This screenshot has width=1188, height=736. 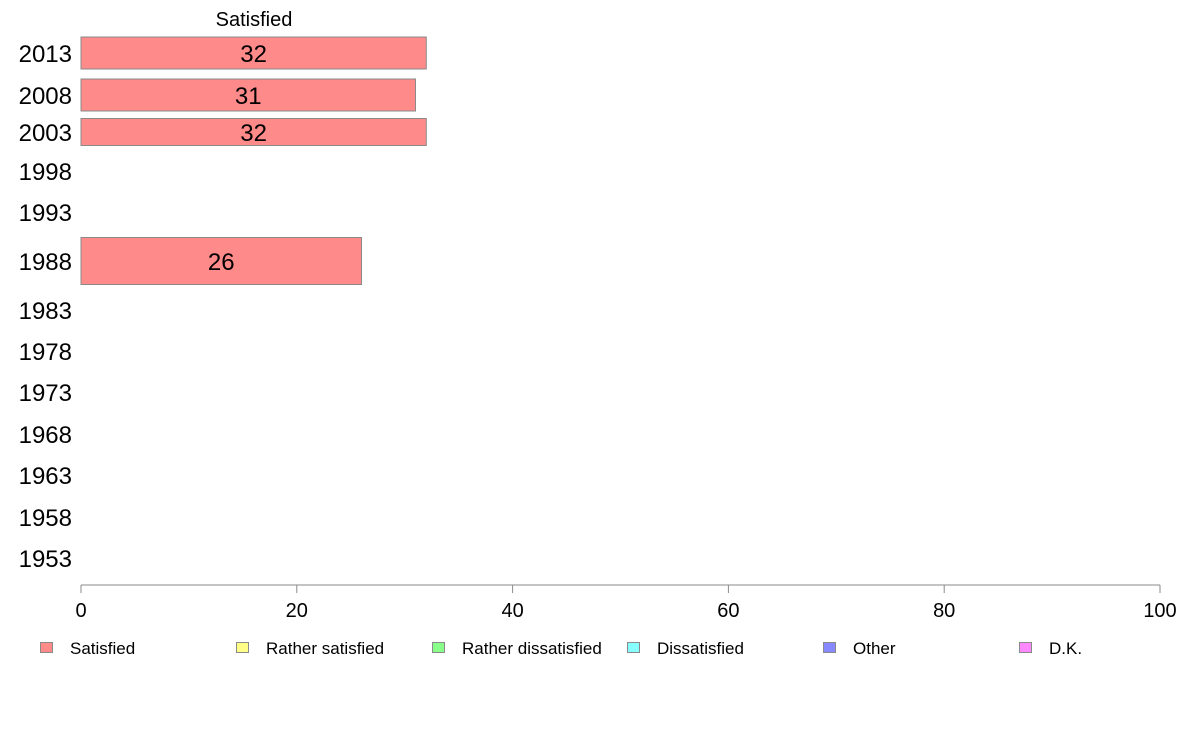 What do you see at coordinates (728, 610) in the screenshot?
I see `x-tick-label-60: 60` at bounding box center [728, 610].